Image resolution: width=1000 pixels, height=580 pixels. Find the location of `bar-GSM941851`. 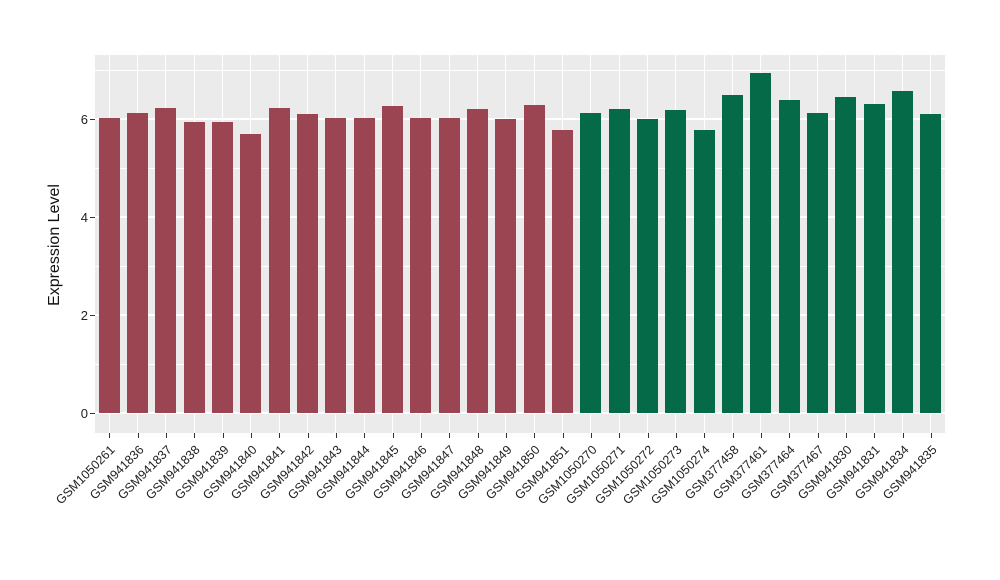

bar-GSM941851 is located at coordinates (562, 271).